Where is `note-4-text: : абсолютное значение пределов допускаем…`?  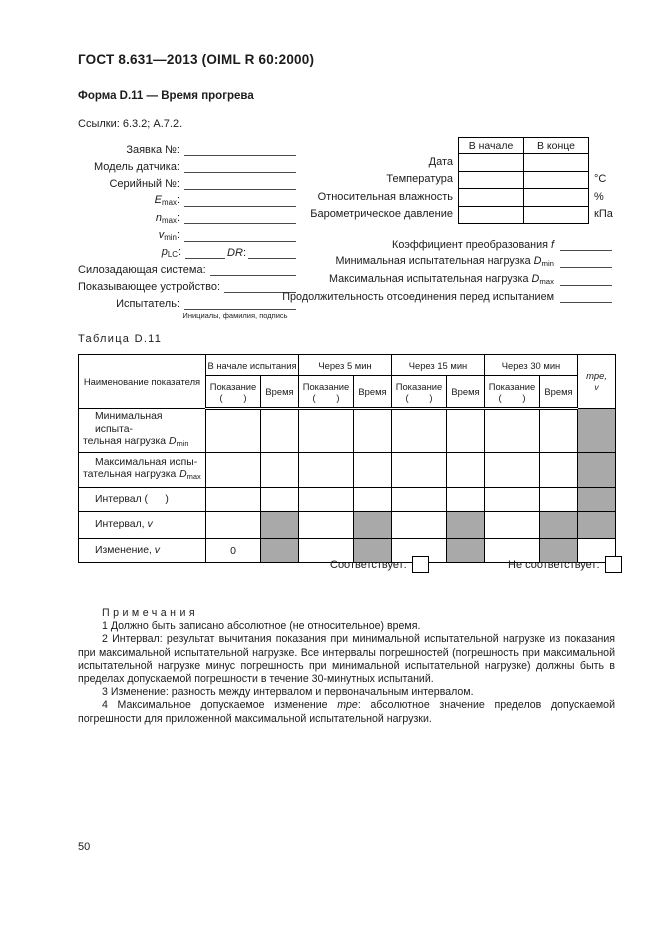 note-4-text: : абсолютное значение пределов допускаем… is located at coordinates (346, 712).